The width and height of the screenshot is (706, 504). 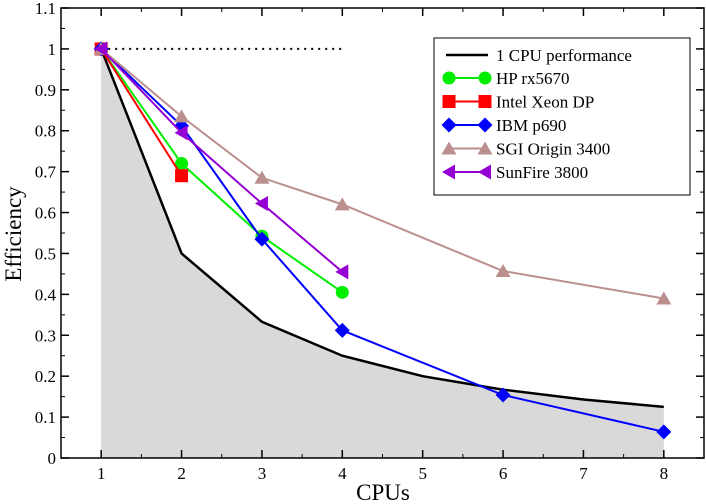 I want to click on legend-marker-sunfire-3800-end, so click(x=484, y=172).